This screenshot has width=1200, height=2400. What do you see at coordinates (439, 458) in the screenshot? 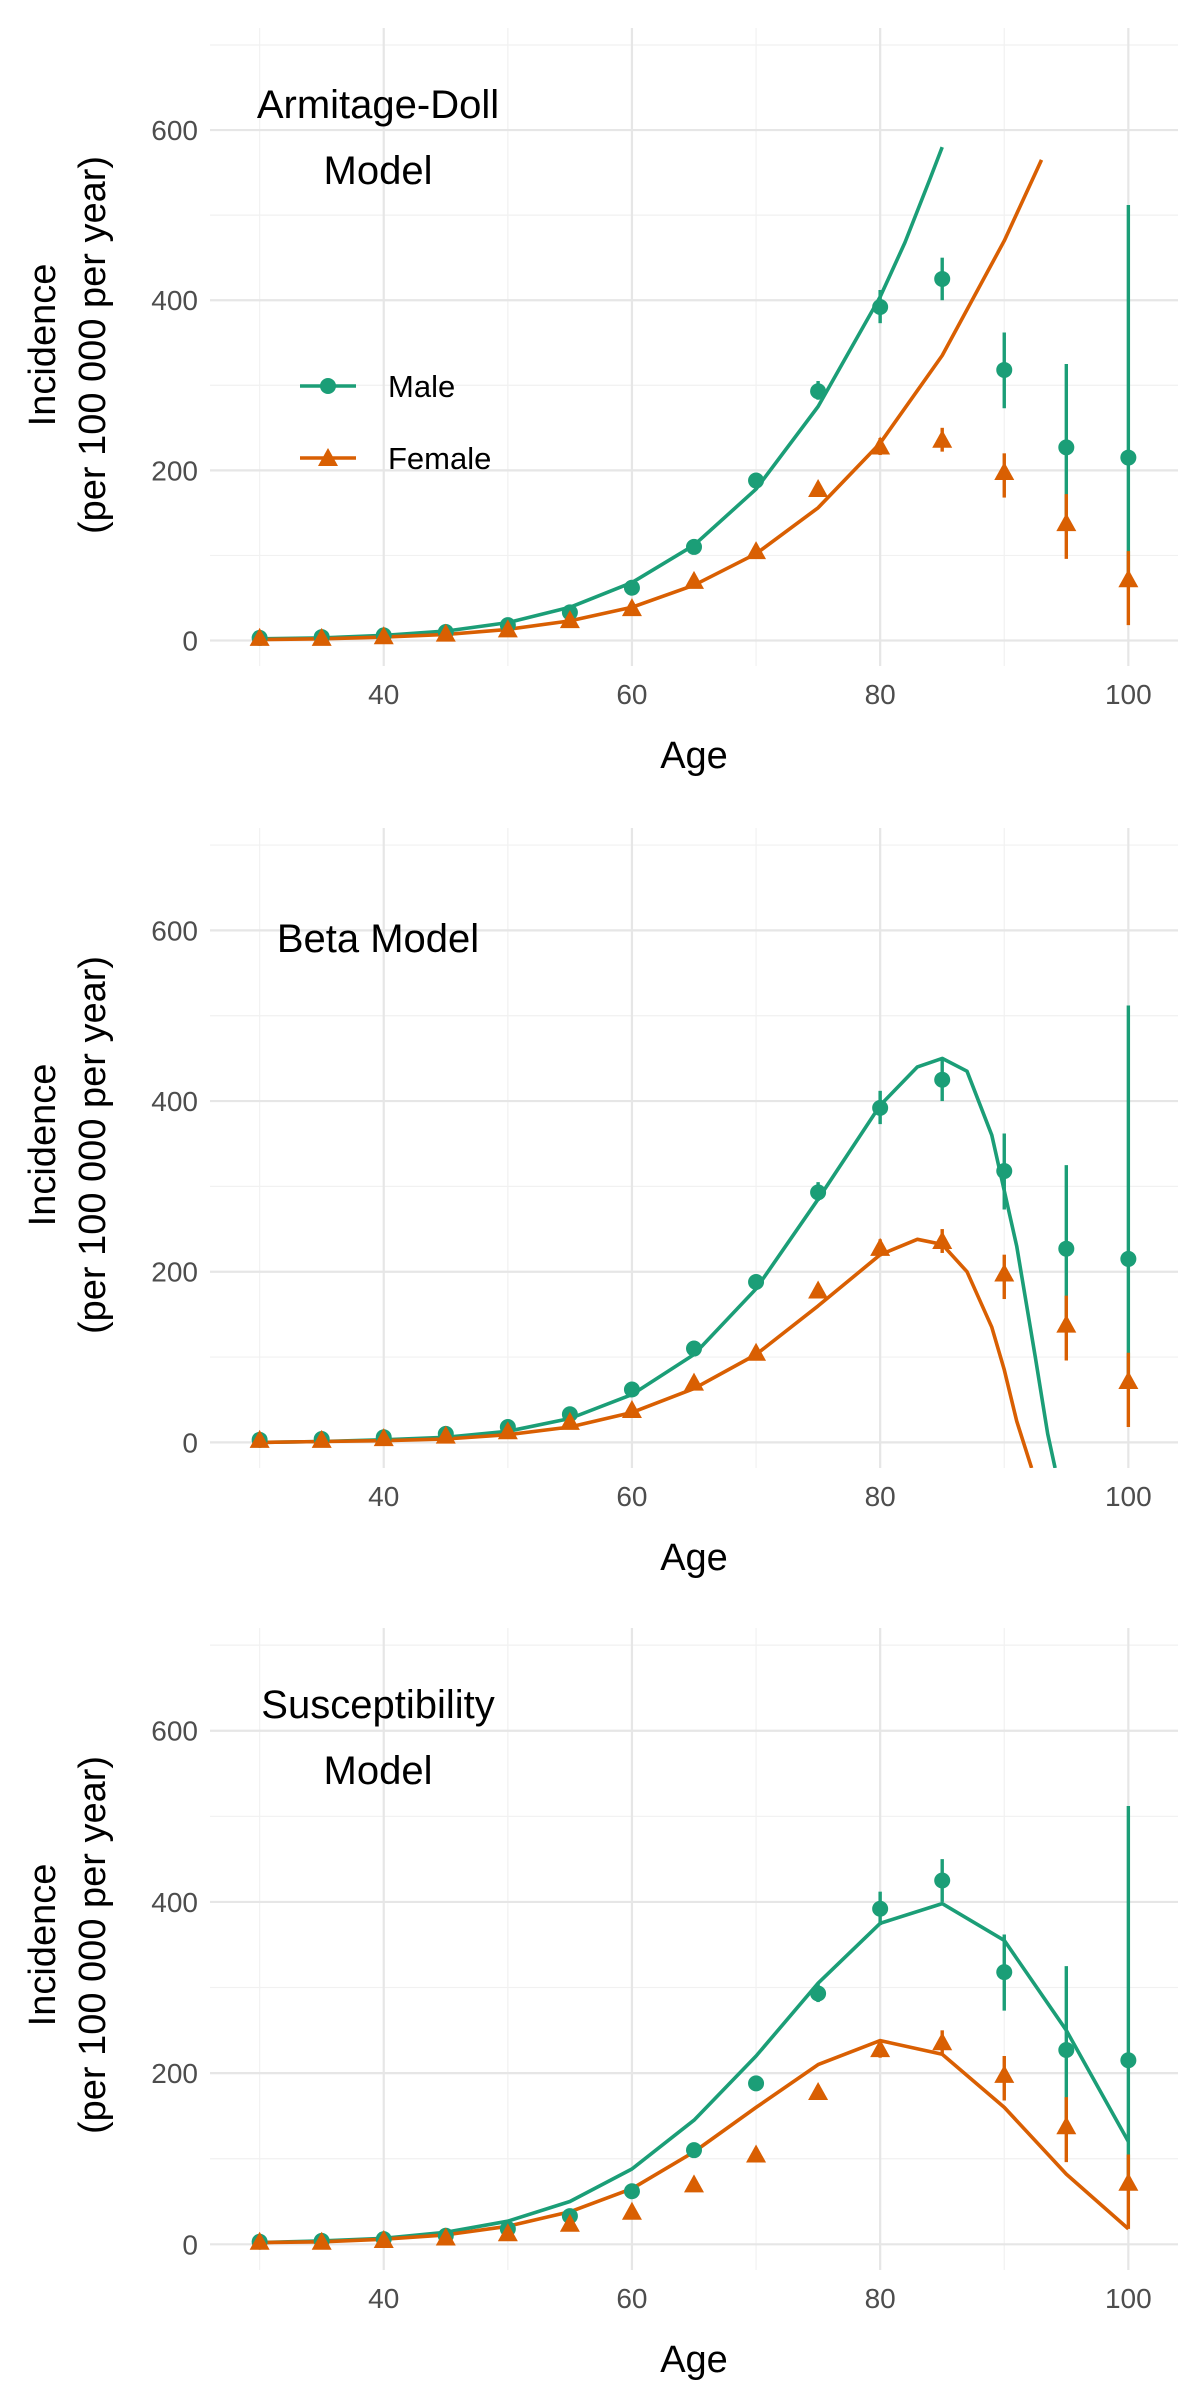
I see `legend-female-label: Female` at bounding box center [439, 458].